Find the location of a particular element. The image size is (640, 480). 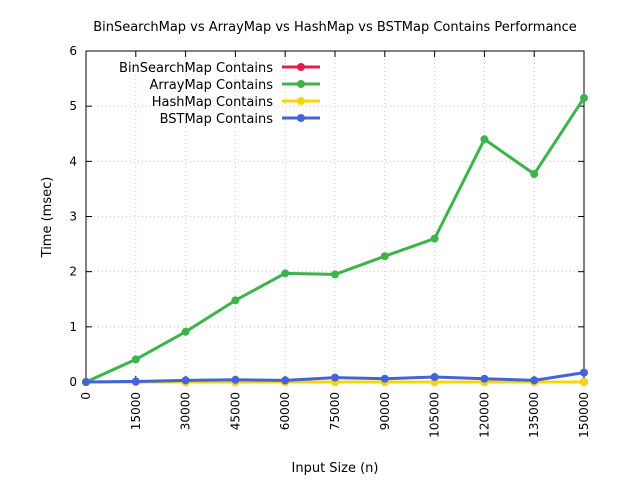

x-tick-label: 30000 is located at coordinates (186, 411).